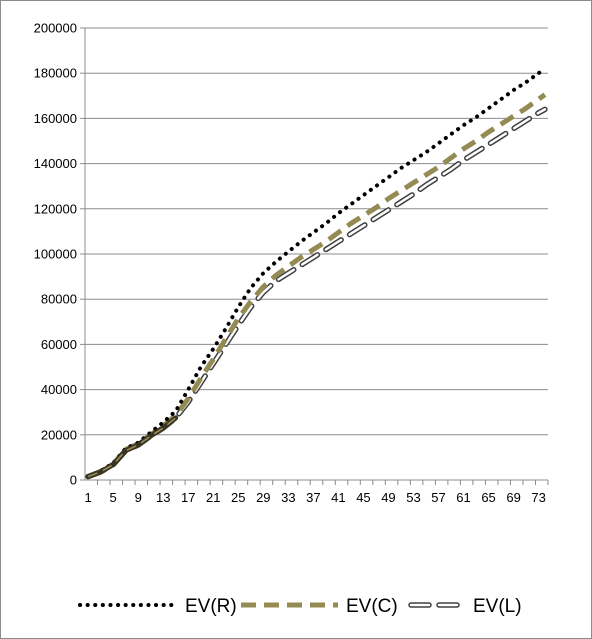  Describe the element at coordinates (538, 497) in the screenshot. I see `x-tick-label: 73` at that location.